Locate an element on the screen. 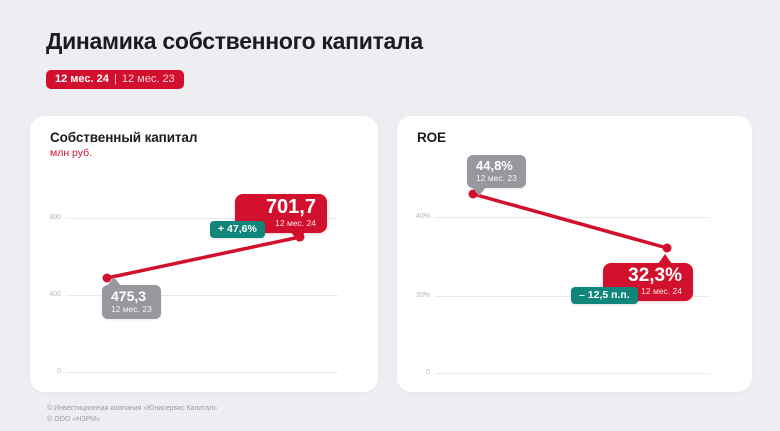  equity-line-chart is located at coordinates (203, 257).